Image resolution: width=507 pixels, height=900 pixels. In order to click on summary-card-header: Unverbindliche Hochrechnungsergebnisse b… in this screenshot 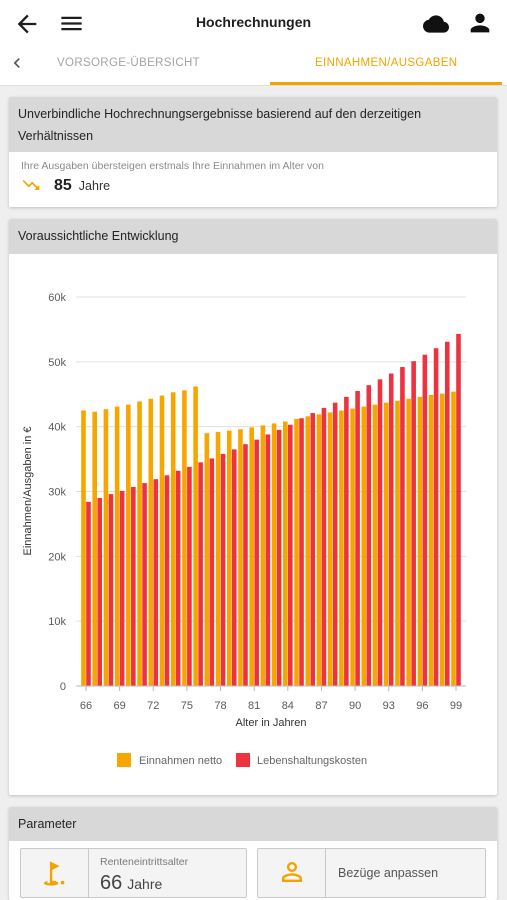, I will do `click(253, 124)`.